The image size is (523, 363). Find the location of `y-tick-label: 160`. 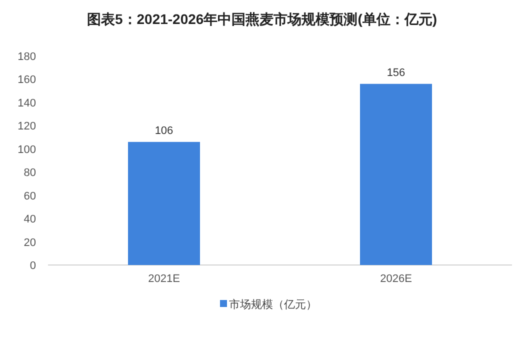

y-tick-label: 160 is located at coordinates (27, 80).